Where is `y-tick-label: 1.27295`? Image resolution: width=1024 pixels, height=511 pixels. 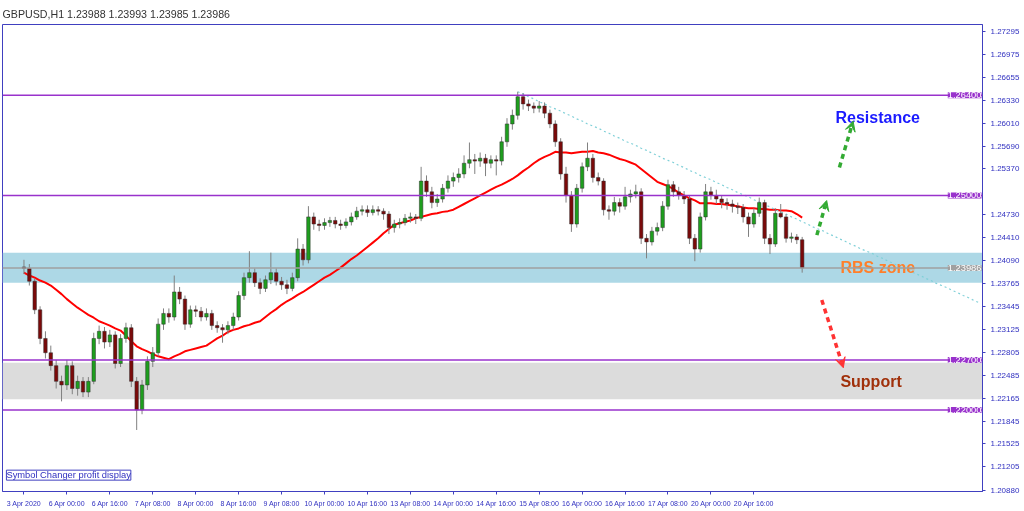 y-tick-label: 1.27295 is located at coordinates (1005, 31).